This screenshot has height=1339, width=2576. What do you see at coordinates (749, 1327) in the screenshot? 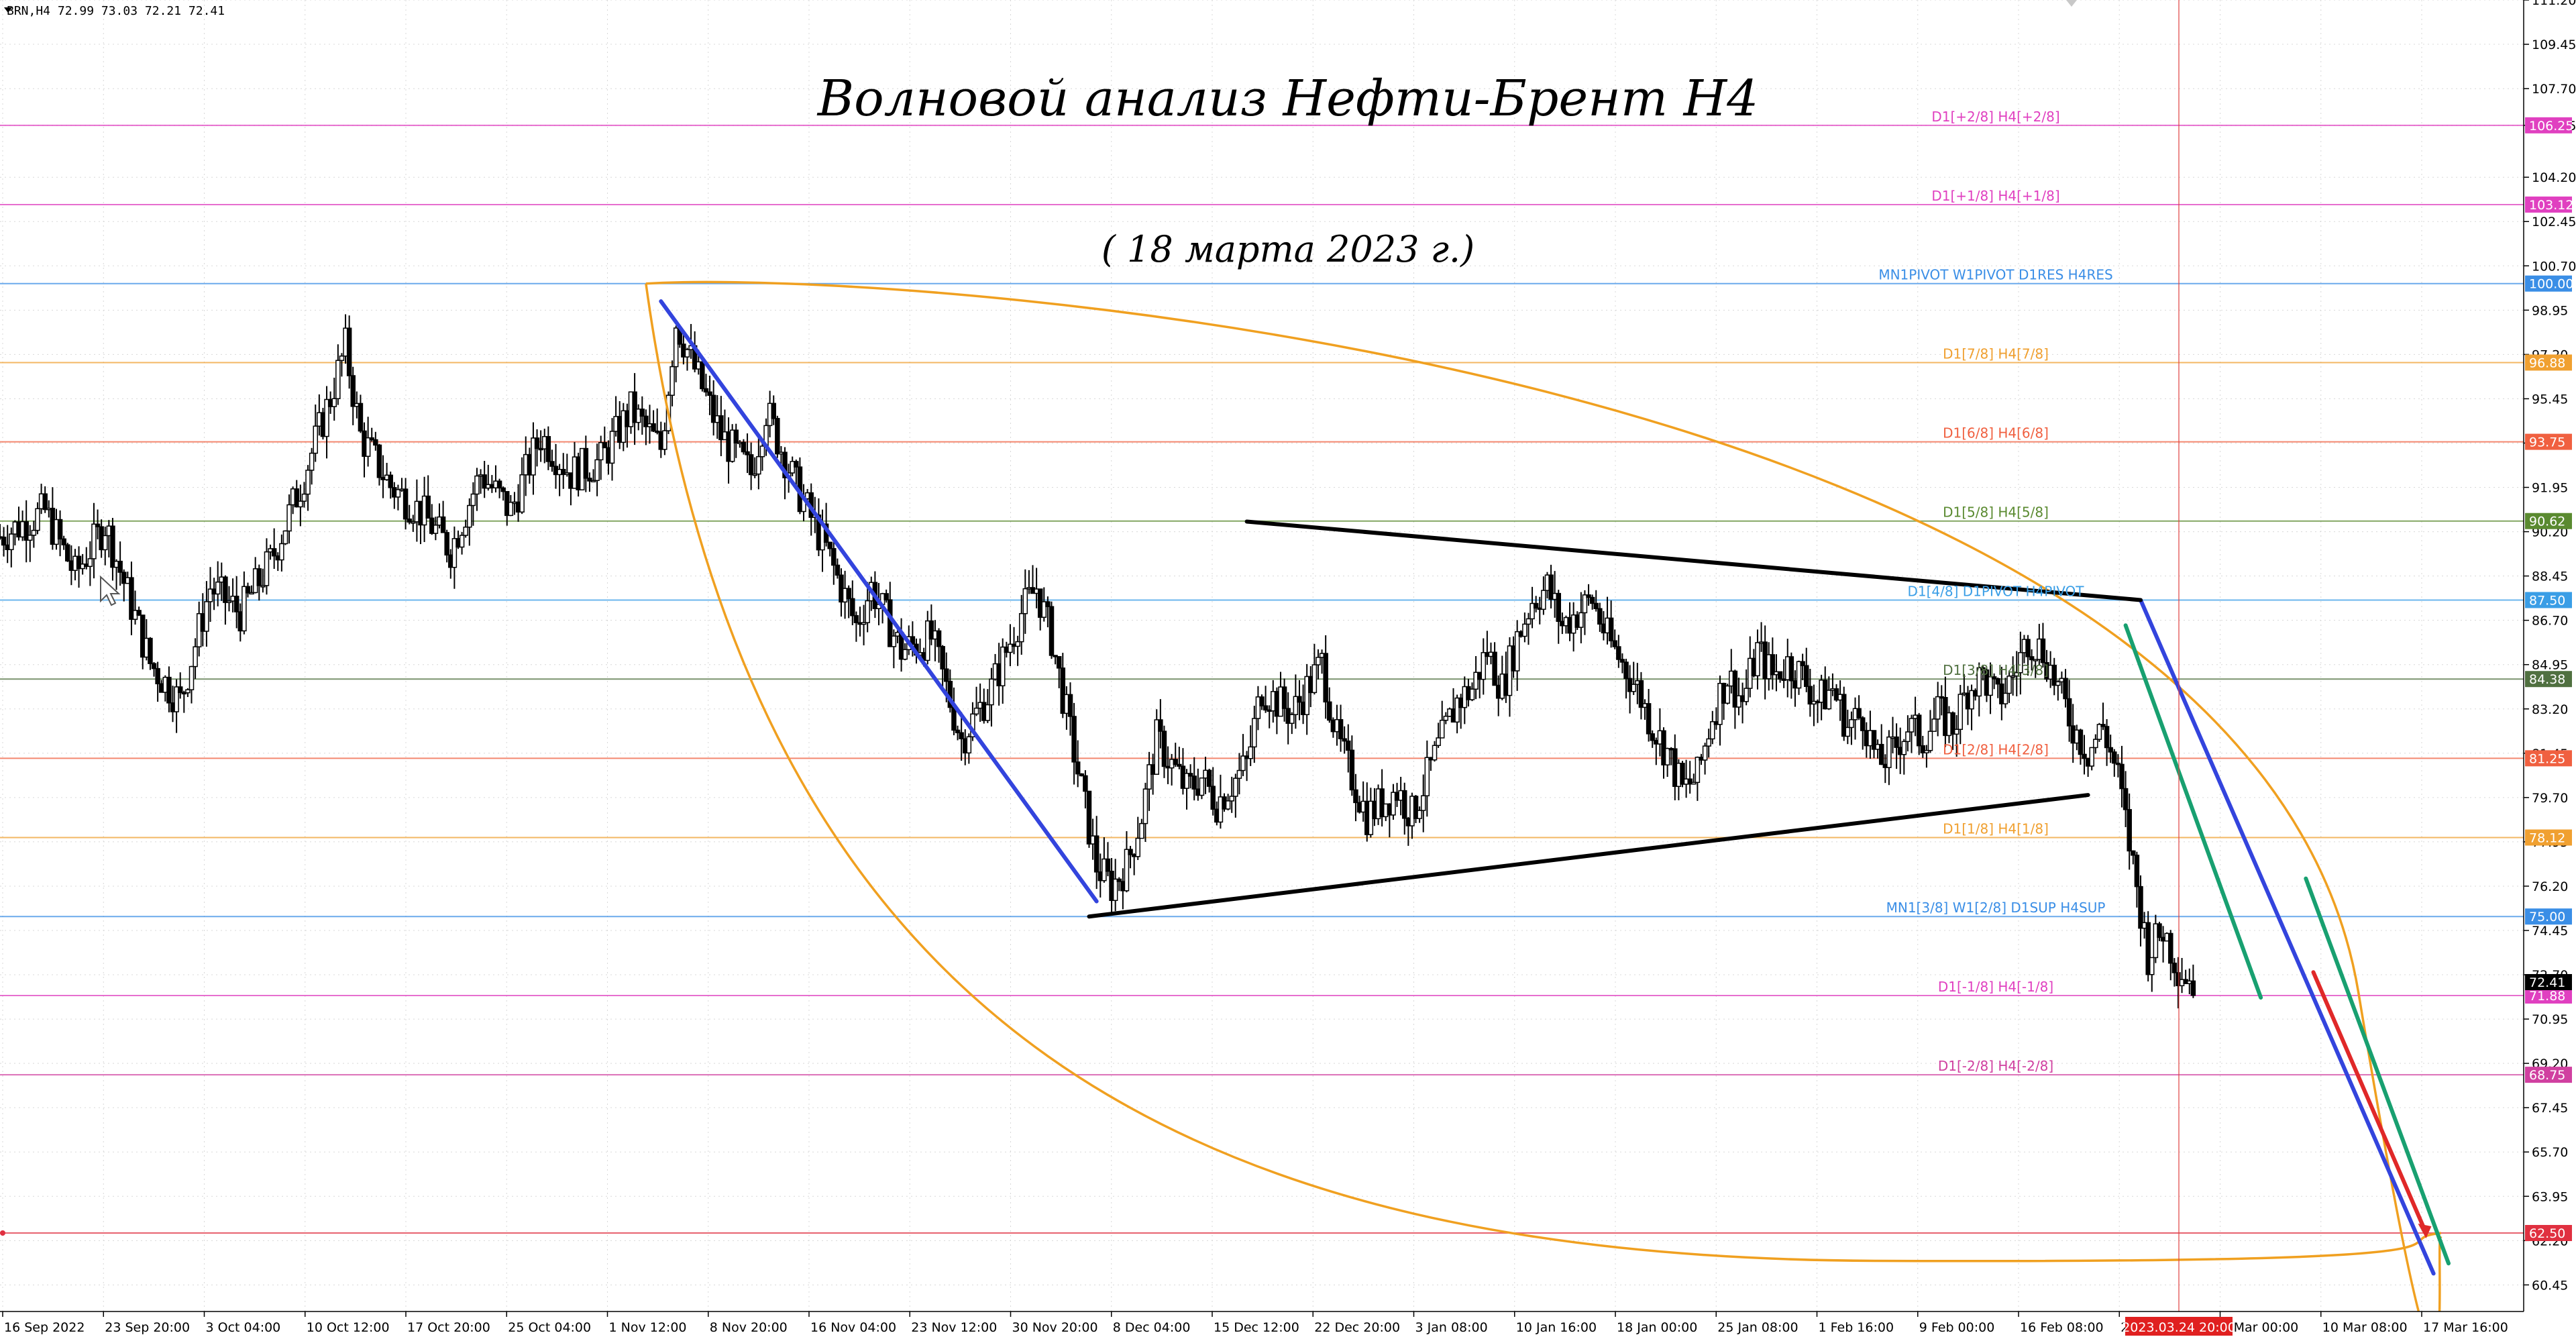
I see `time-tick-label: 8 Nov 20:00` at bounding box center [749, 1327].